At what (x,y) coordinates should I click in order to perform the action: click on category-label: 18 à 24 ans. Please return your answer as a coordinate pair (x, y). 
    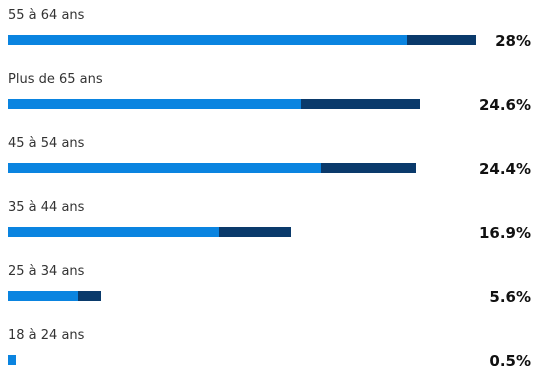
    Looking at the image, I should click on (46, 335).